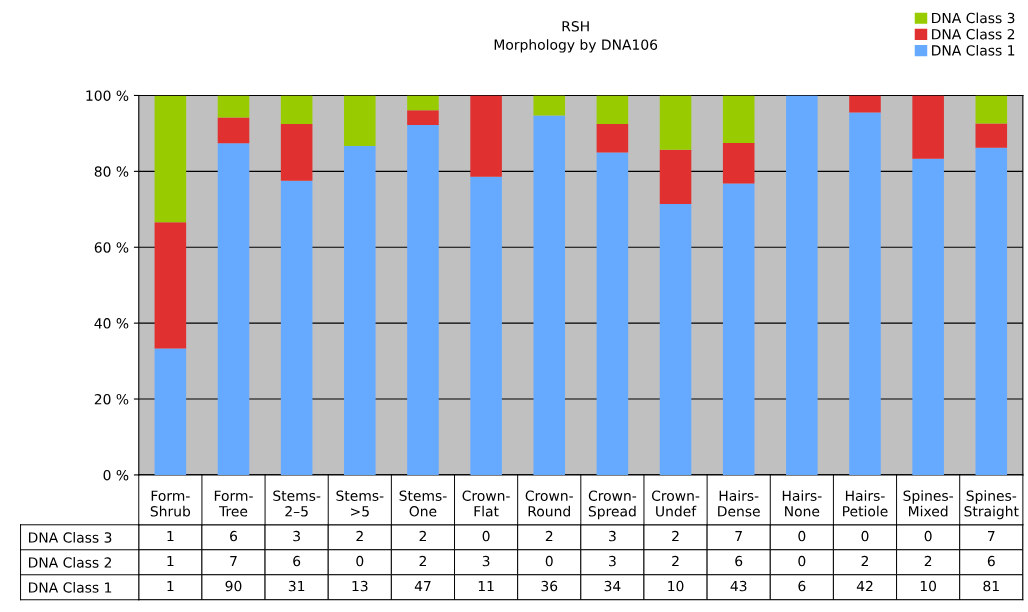  Describe the element at coordinates (70, 587) in the screenshot. I see `y-tick-label: DNA Class 1` at that location.